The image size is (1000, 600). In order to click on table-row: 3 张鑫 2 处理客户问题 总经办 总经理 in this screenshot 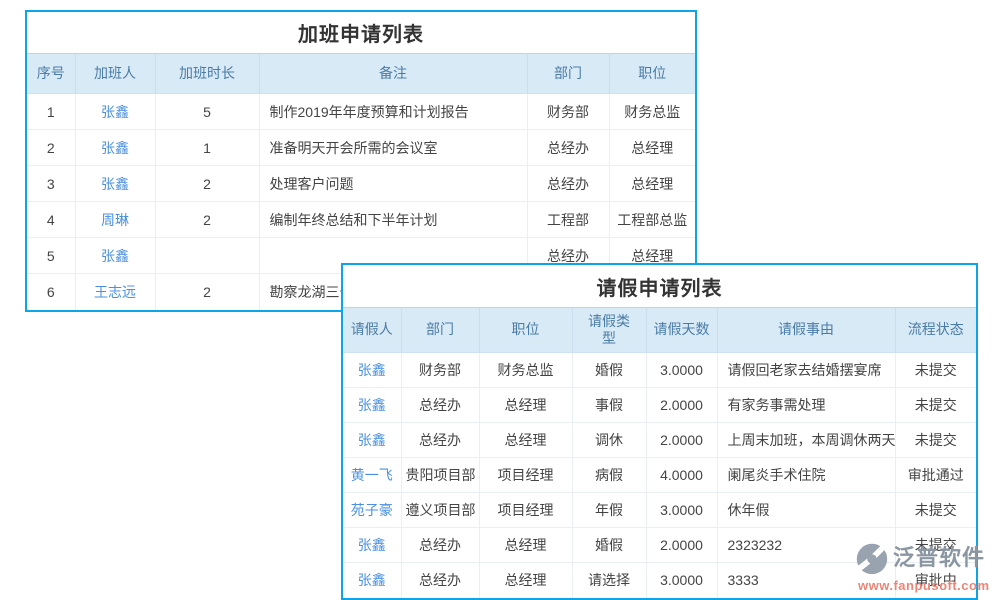, I will do `click(361, 183)`.